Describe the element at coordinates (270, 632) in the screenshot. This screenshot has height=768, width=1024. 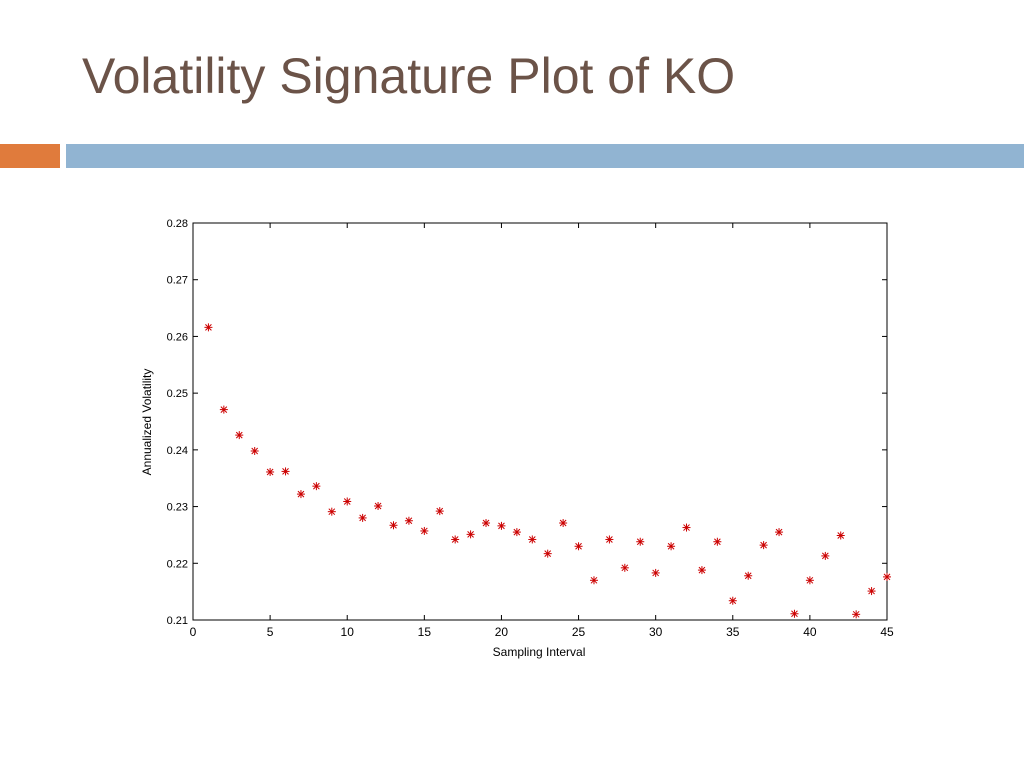
I see `x-tick-label: 5` at that location.